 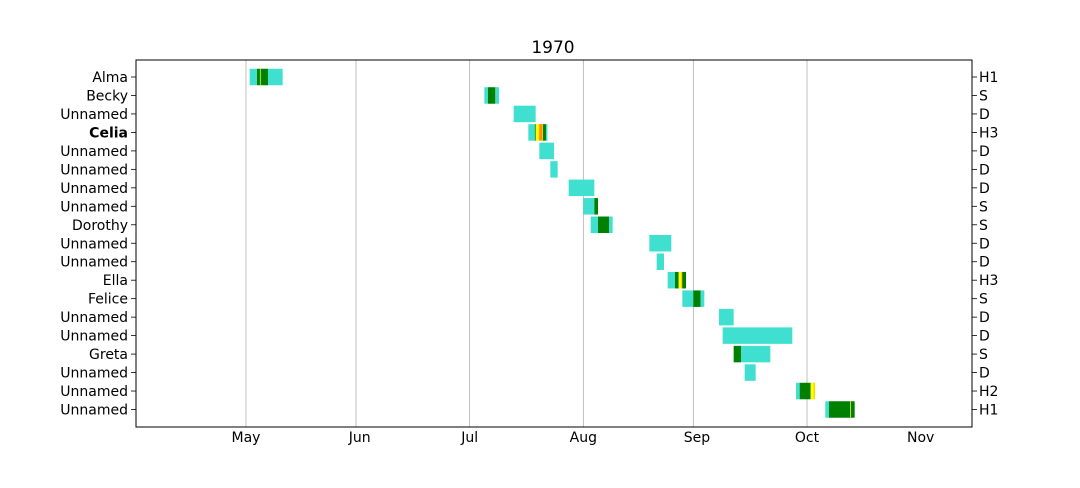 What do you see at coordinates (583, 438) in the screenshot?
I see `month-tick-label: Aug` at bounding box center [583, 438].